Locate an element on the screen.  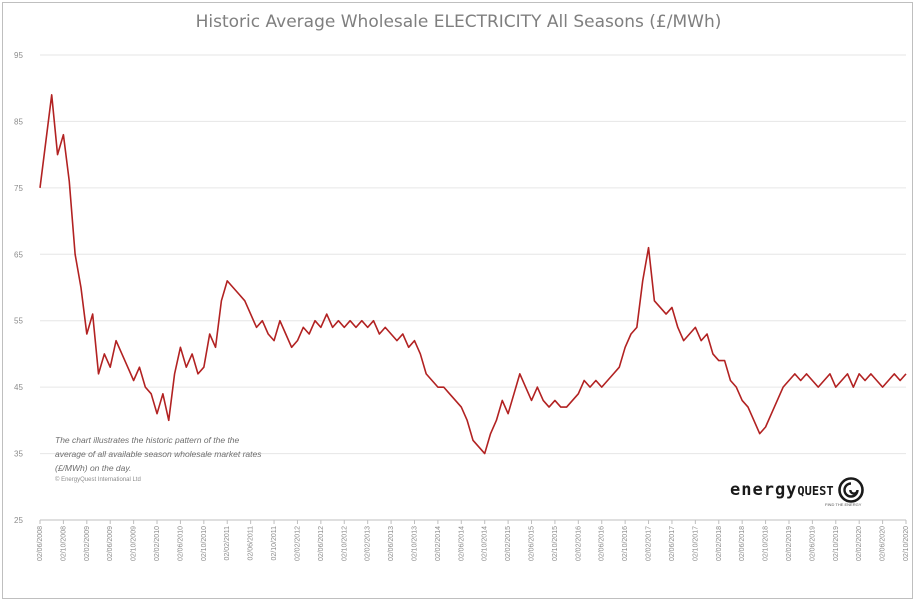
y-tick-label: 25 is located at coordinates (18, 520).